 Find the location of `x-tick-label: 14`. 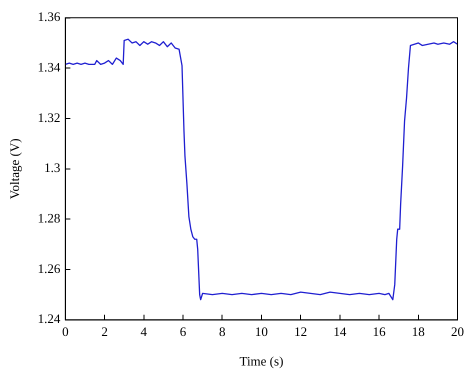

x-tick-label: 14 is located at coordinates (340, 332).